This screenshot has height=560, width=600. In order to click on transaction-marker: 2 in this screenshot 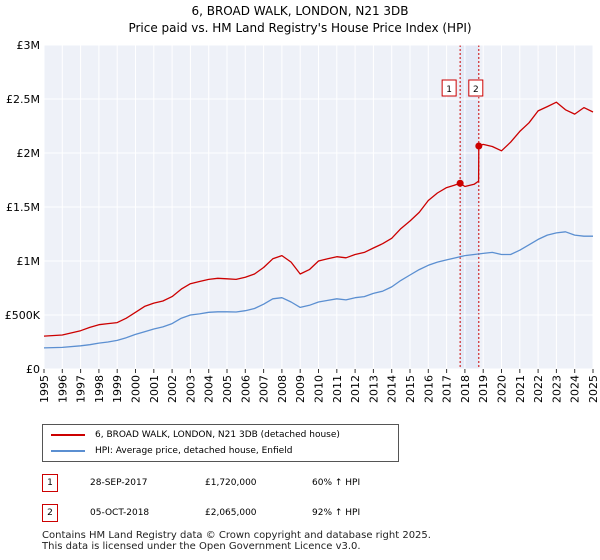, I will do `click(50, 513)`.